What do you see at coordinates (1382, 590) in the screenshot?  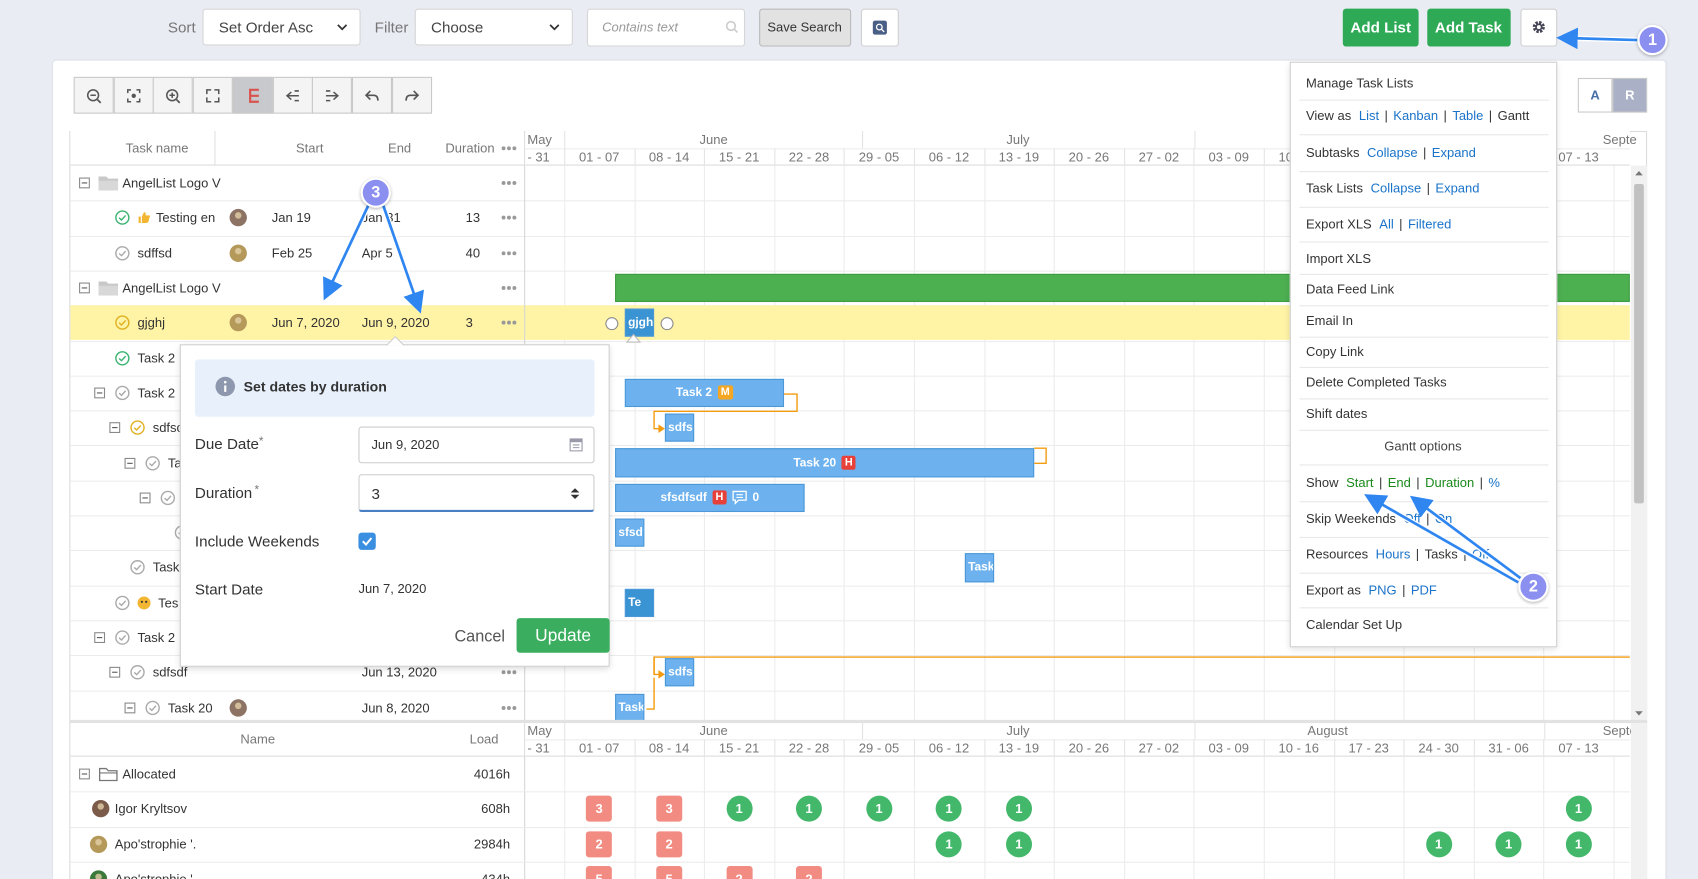 I see `menu-option: PNG` at bounding box center [1382, 590].